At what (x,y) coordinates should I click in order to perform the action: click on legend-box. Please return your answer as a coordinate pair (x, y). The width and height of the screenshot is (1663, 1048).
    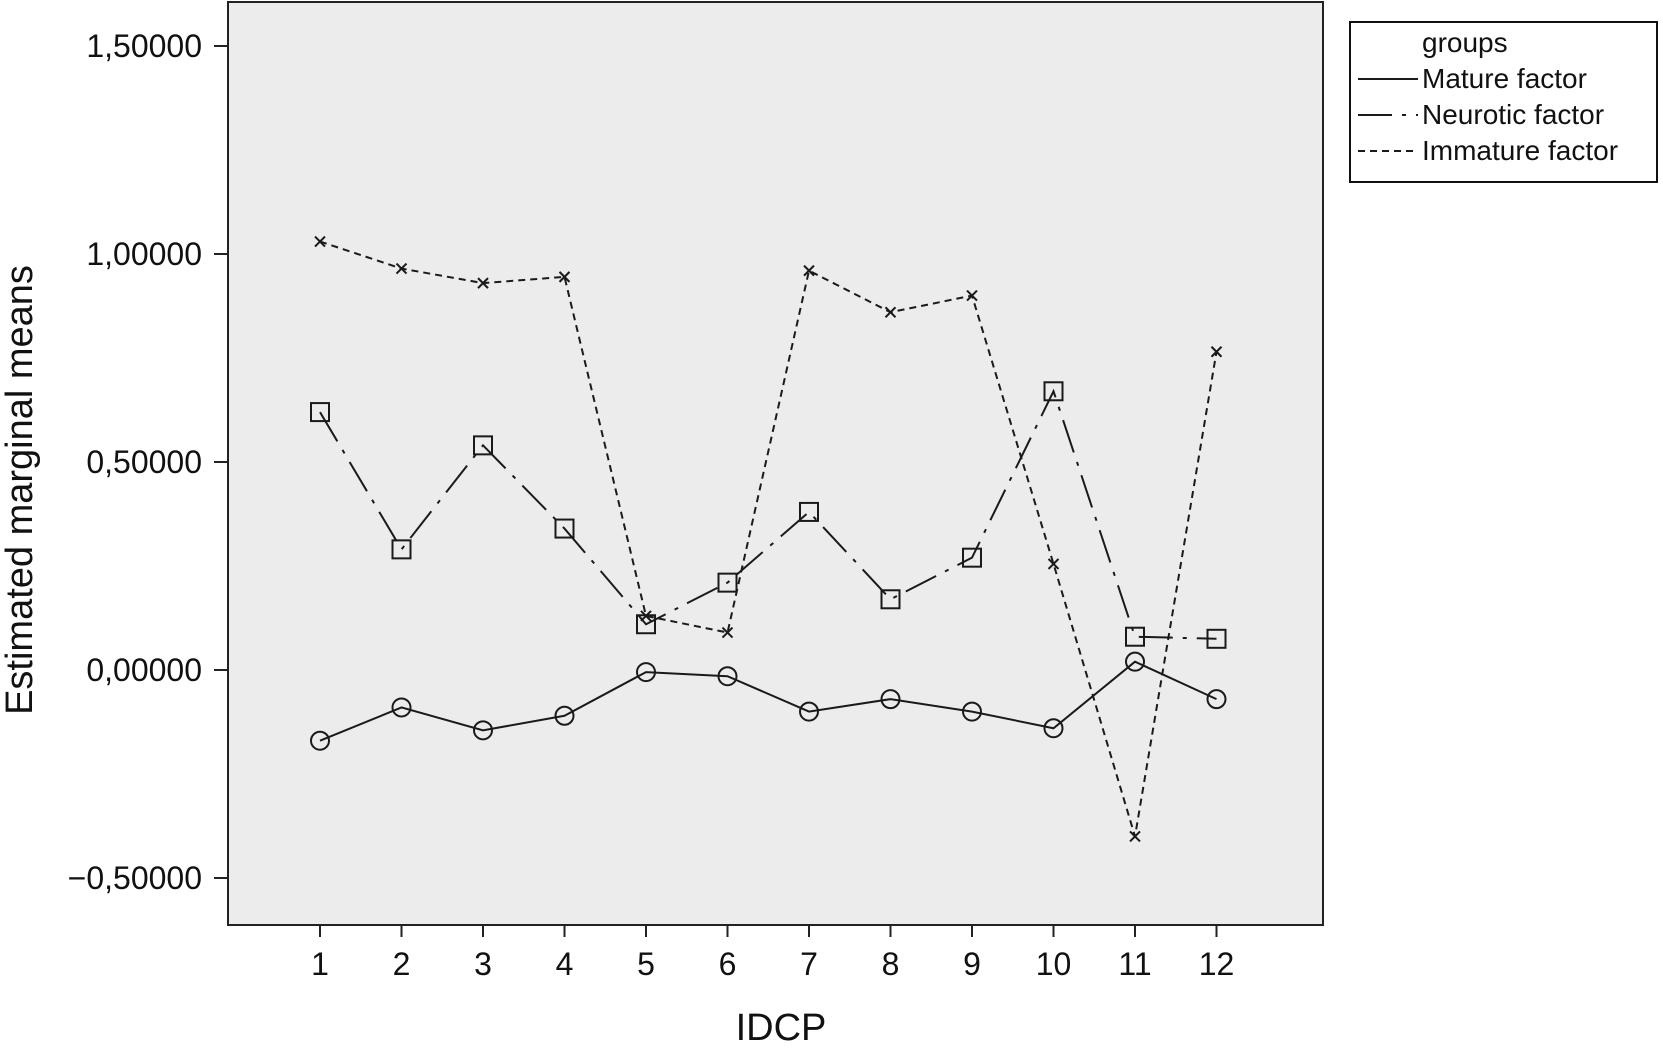
    Looking at the image, I should click on (1503, 102).